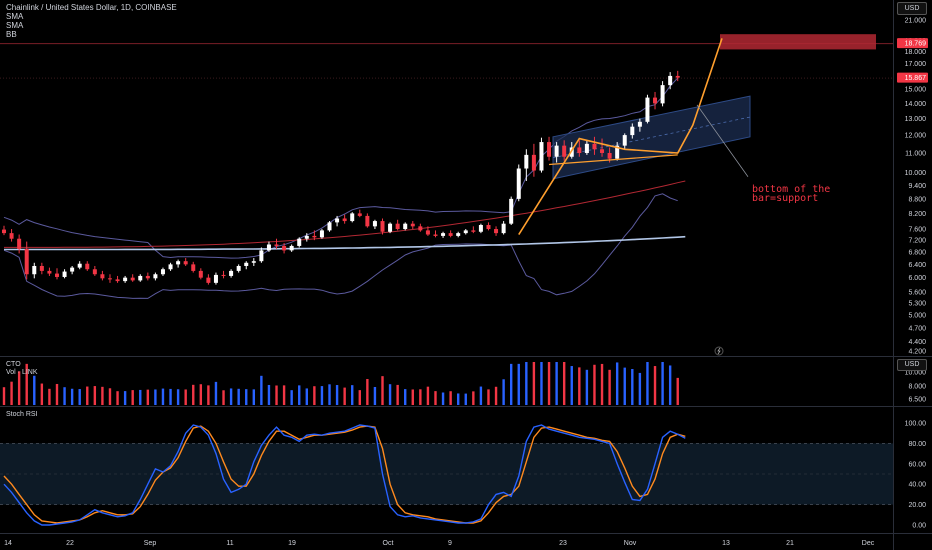 This screenshot has width=932, height=550. Describe the element at coordinates (340, 383) in the screenshot. I see `volume-pane` at that location.